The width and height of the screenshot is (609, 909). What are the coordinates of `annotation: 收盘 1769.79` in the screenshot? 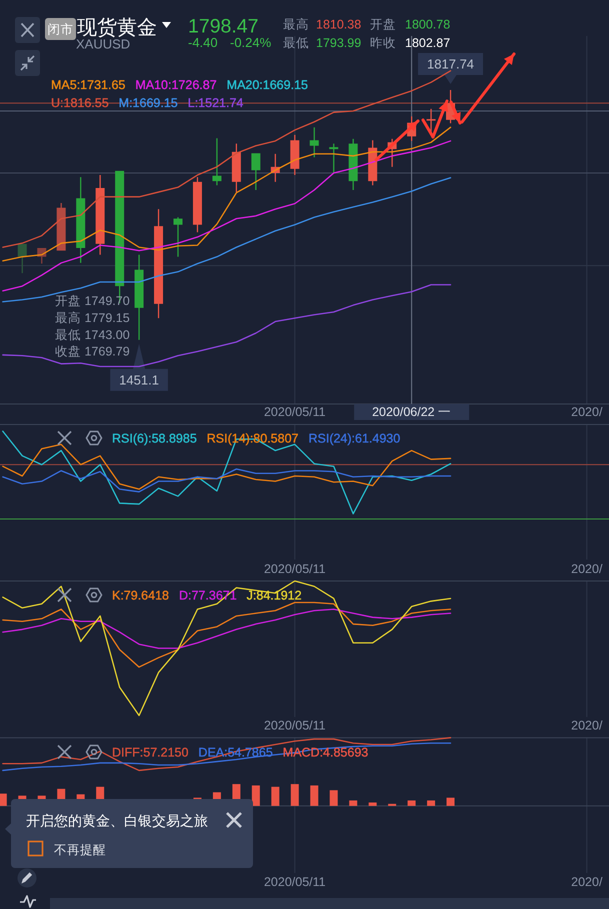 It's located at (92, 351).